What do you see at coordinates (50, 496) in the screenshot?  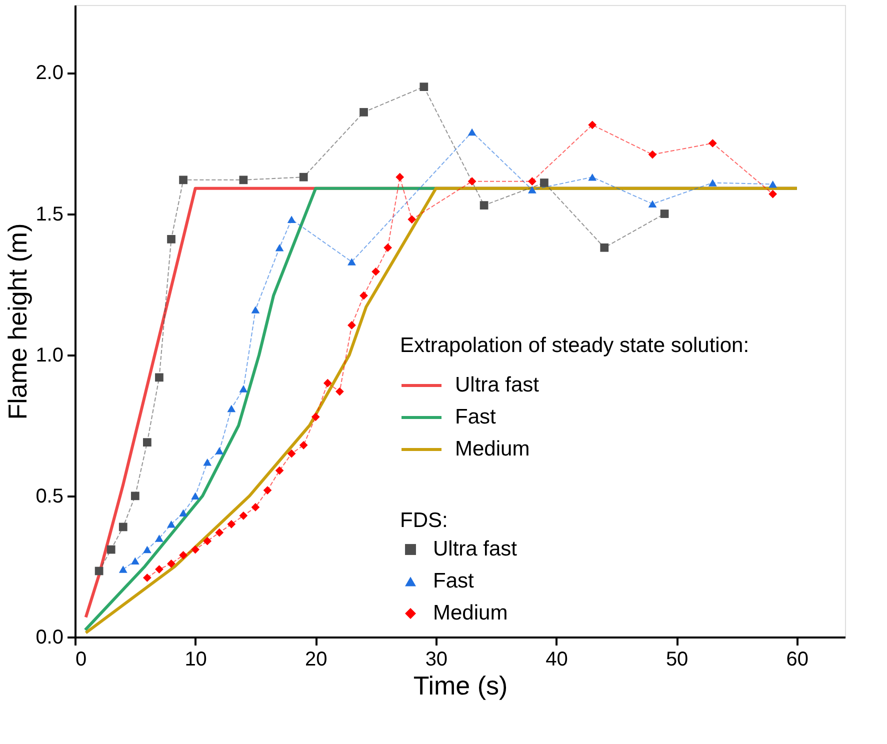 I see `y-tick-label: 0.5` at bounding box center [50, 496].